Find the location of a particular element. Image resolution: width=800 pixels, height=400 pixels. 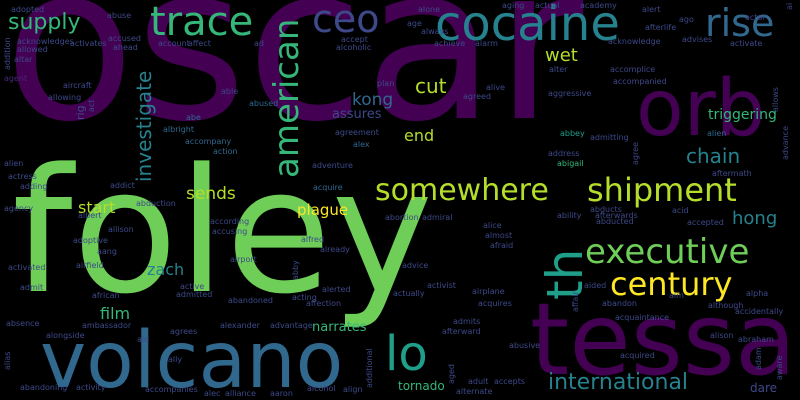

word-abandon: abandon is located at coordinates (619, 303).